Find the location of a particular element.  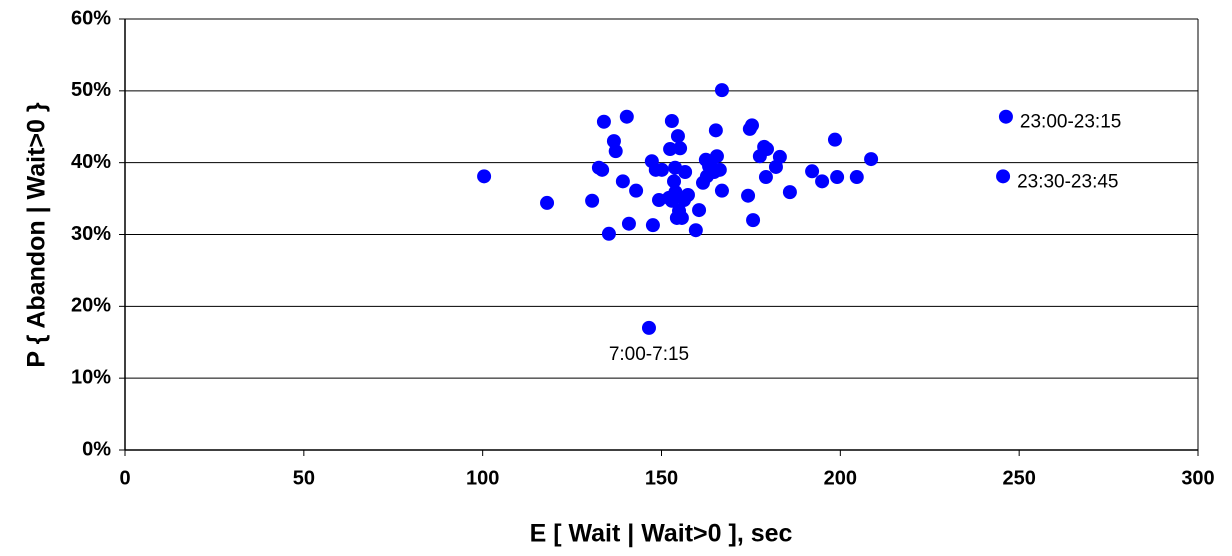

y-tick-label: 60% is located at coordinates (91, 18).